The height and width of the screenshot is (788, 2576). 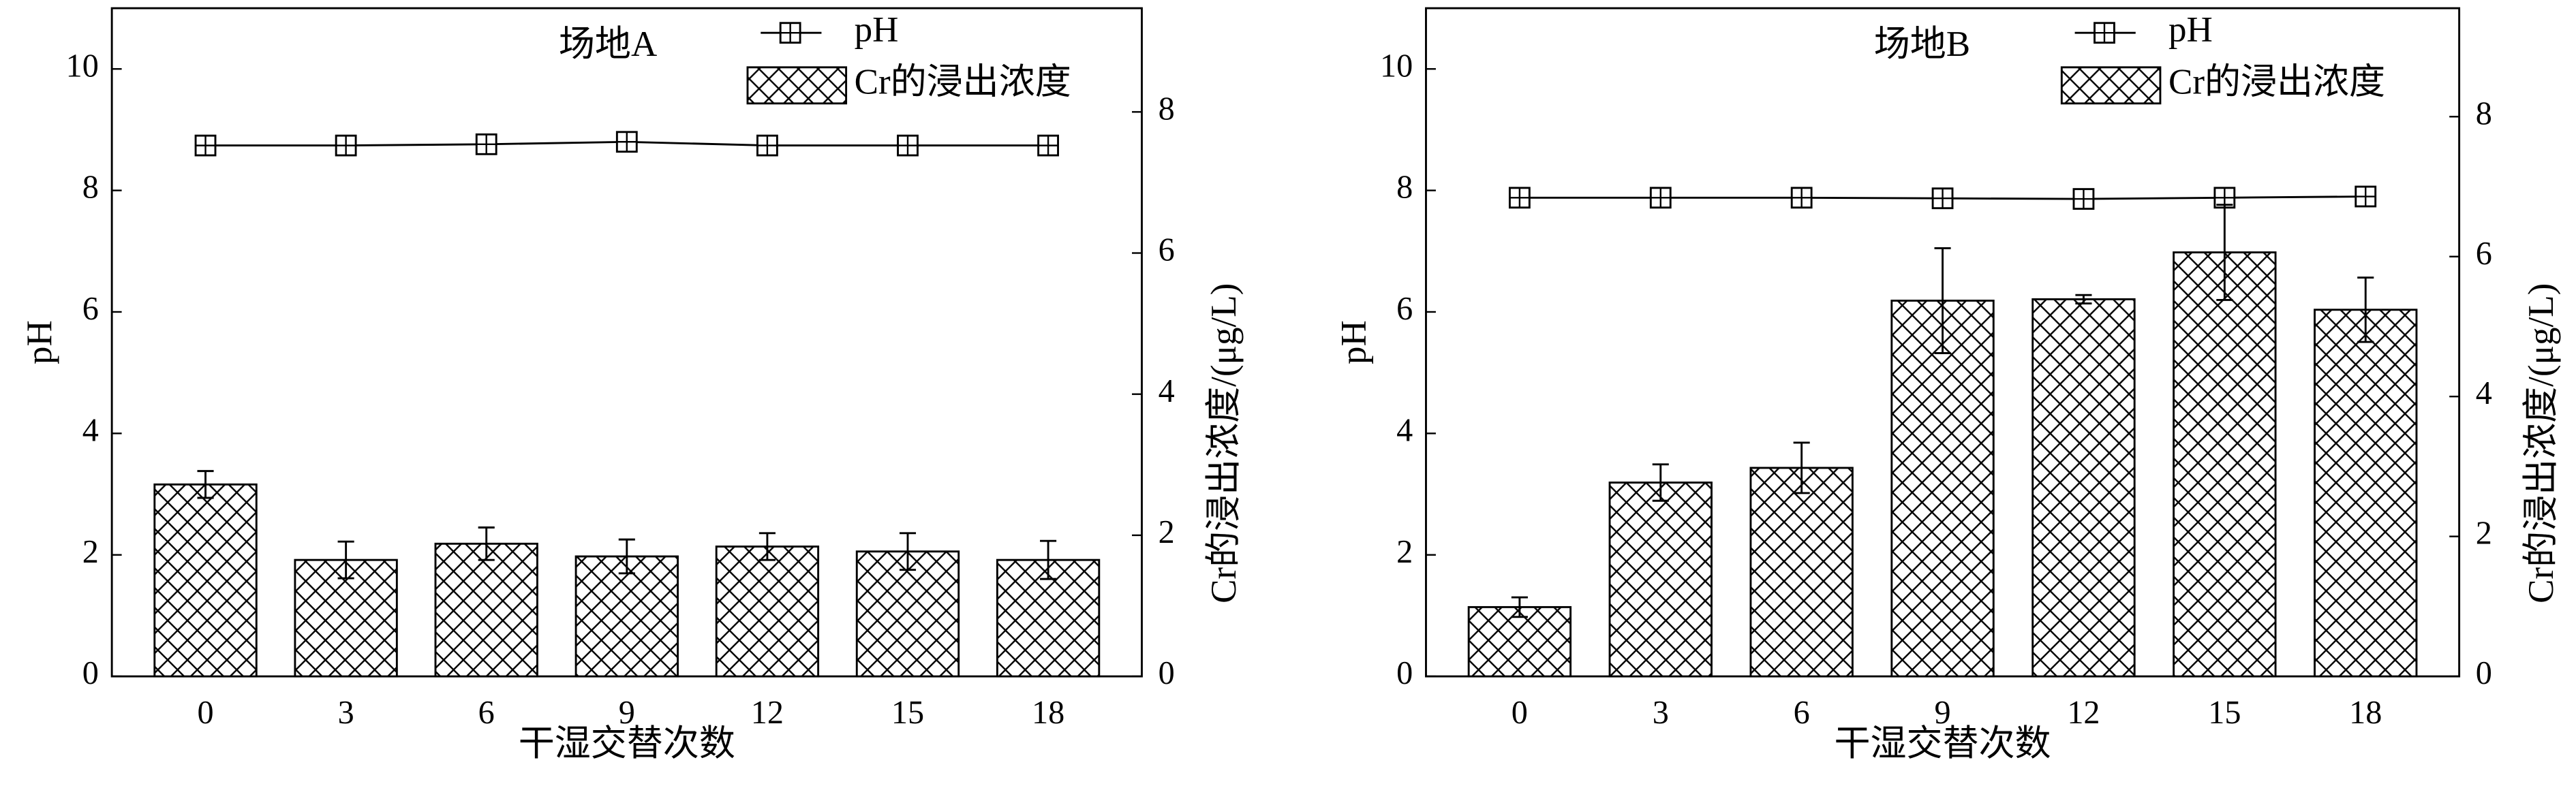 What do you see at coordinates (608, 44) in the screenshot?
I see `annotation: 场地A` at bounding box center [608, 44].